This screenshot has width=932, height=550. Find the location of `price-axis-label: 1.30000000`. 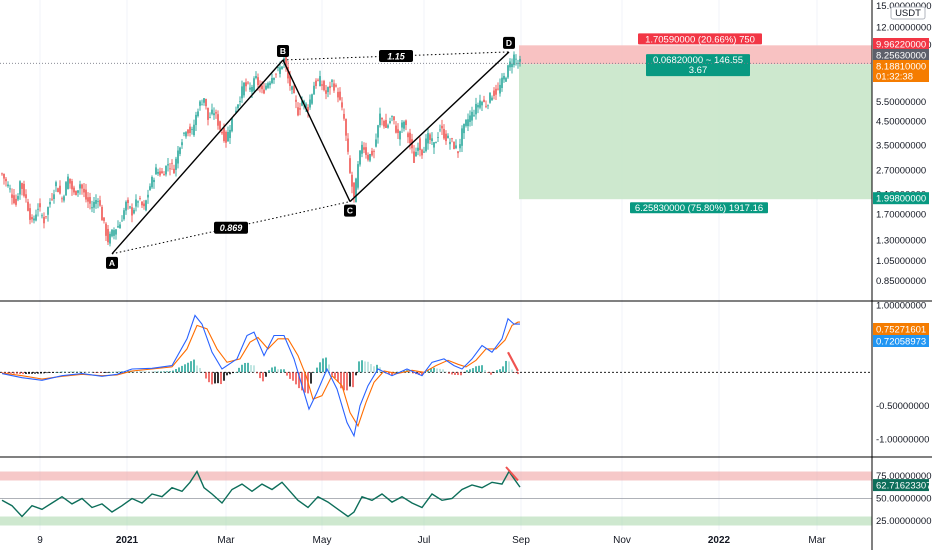

price-axis-label: 1.30000000 is located at coordinates (901, 240).